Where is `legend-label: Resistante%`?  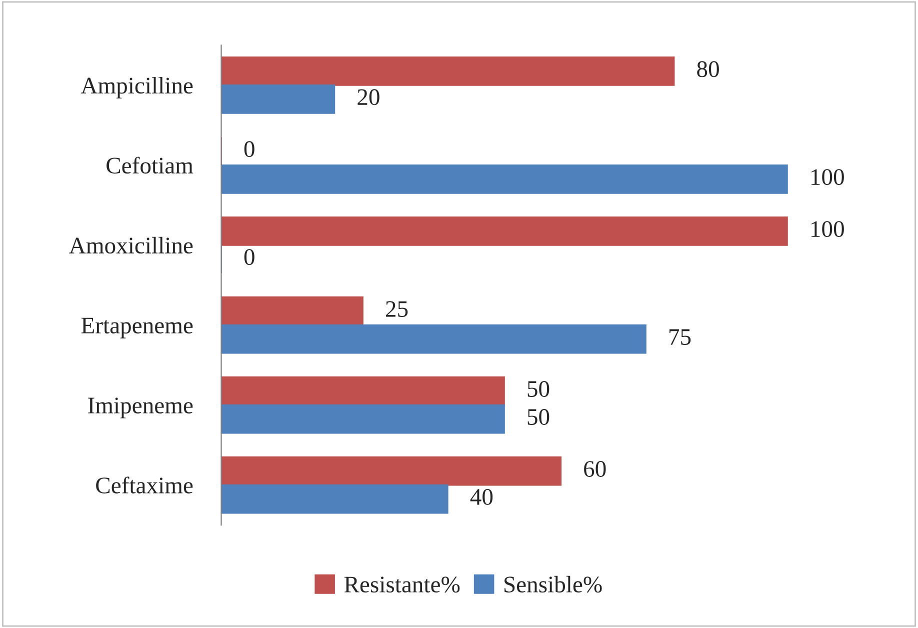
legend-label: Resistante% is located at coordinates (402, 584).